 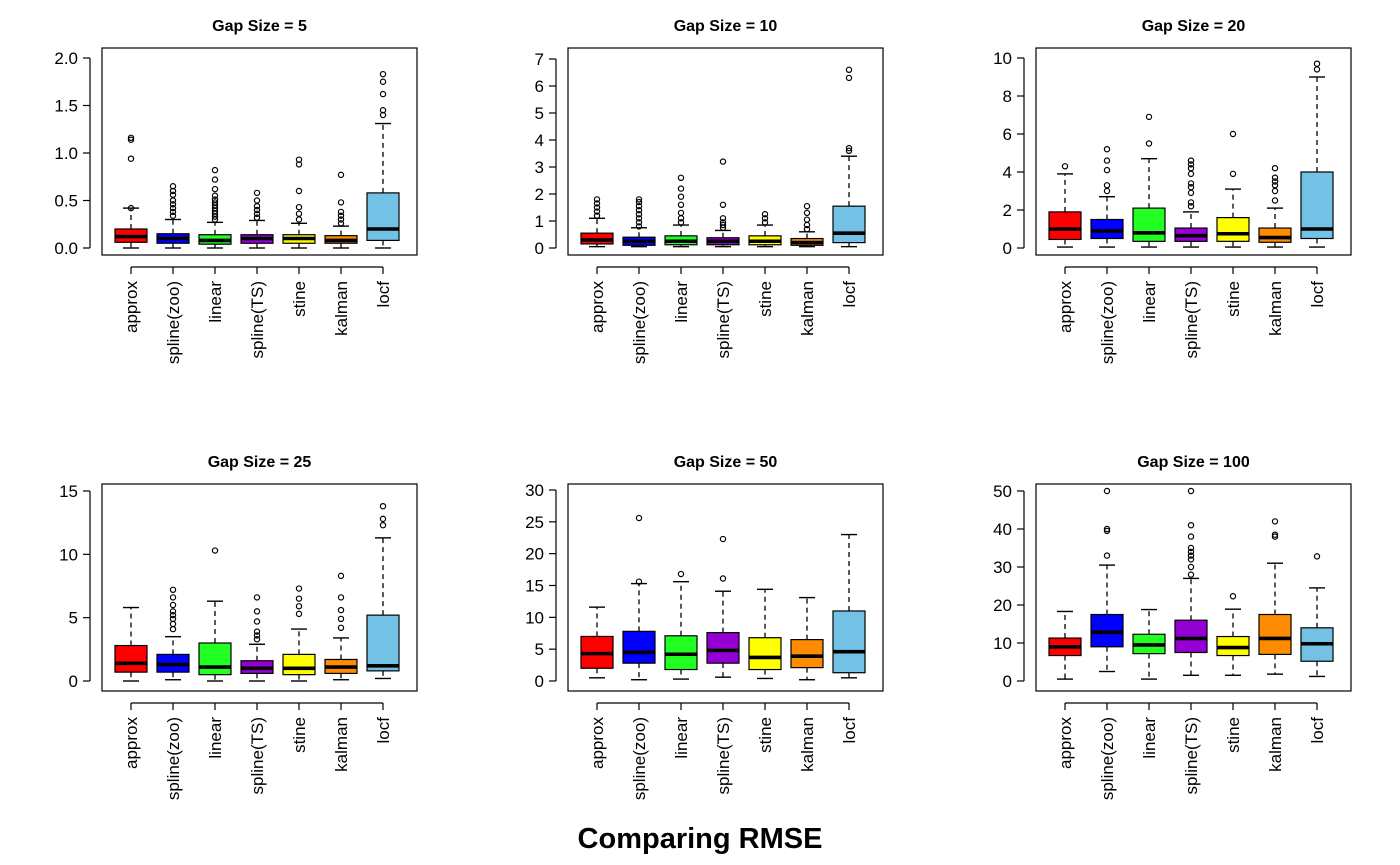 What do you see at coordinates (259, 26) in the screenshot?
I see `panel-title: Gap Size = 5` at bounding box center [259, 26].